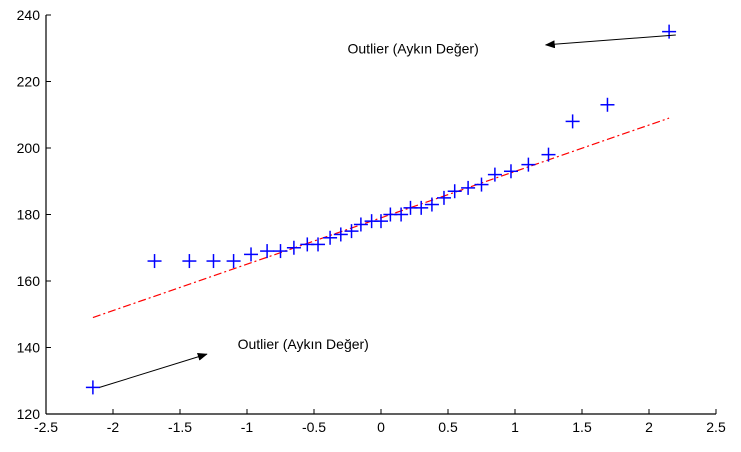  I want to click on x-tick-label: 1, so click(515, 427).